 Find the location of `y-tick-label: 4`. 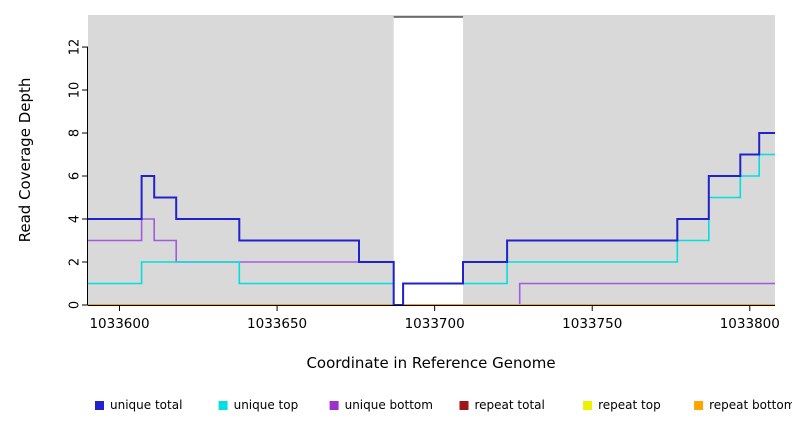

y-tick-label: 4 is located at coordinates (75, 219).